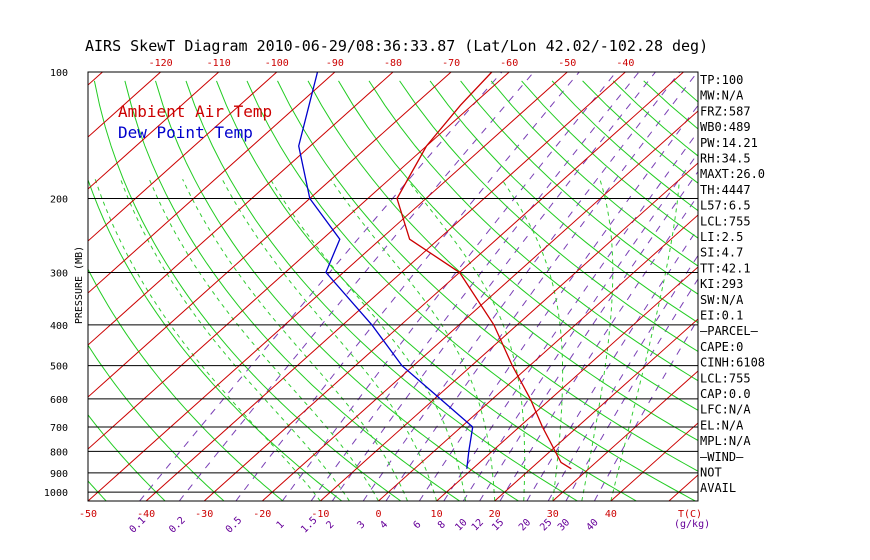  What do you see at coordinates (725, 268) in the screenshot?
I see `index-entry: TT:42.1` at bounding box center [725, 268].